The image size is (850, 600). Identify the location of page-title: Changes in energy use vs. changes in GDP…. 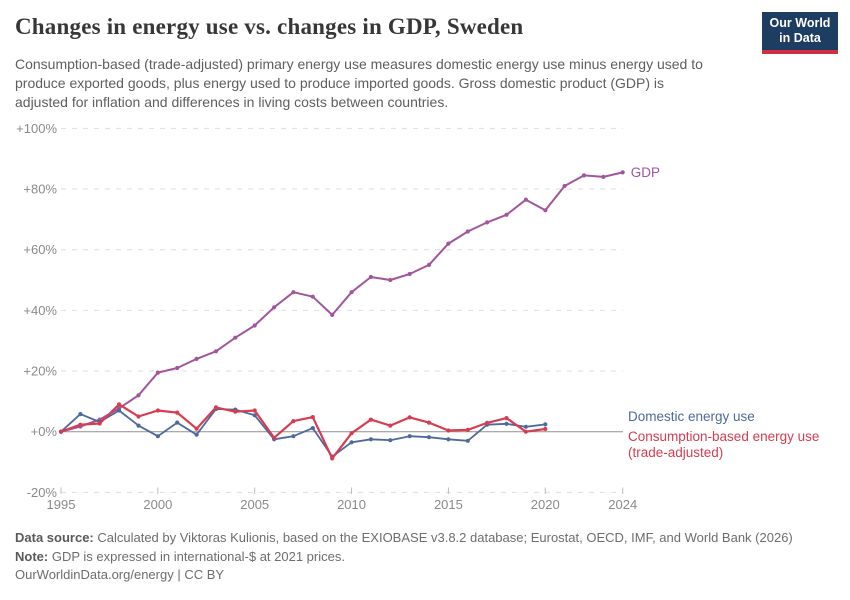
(269, 26).